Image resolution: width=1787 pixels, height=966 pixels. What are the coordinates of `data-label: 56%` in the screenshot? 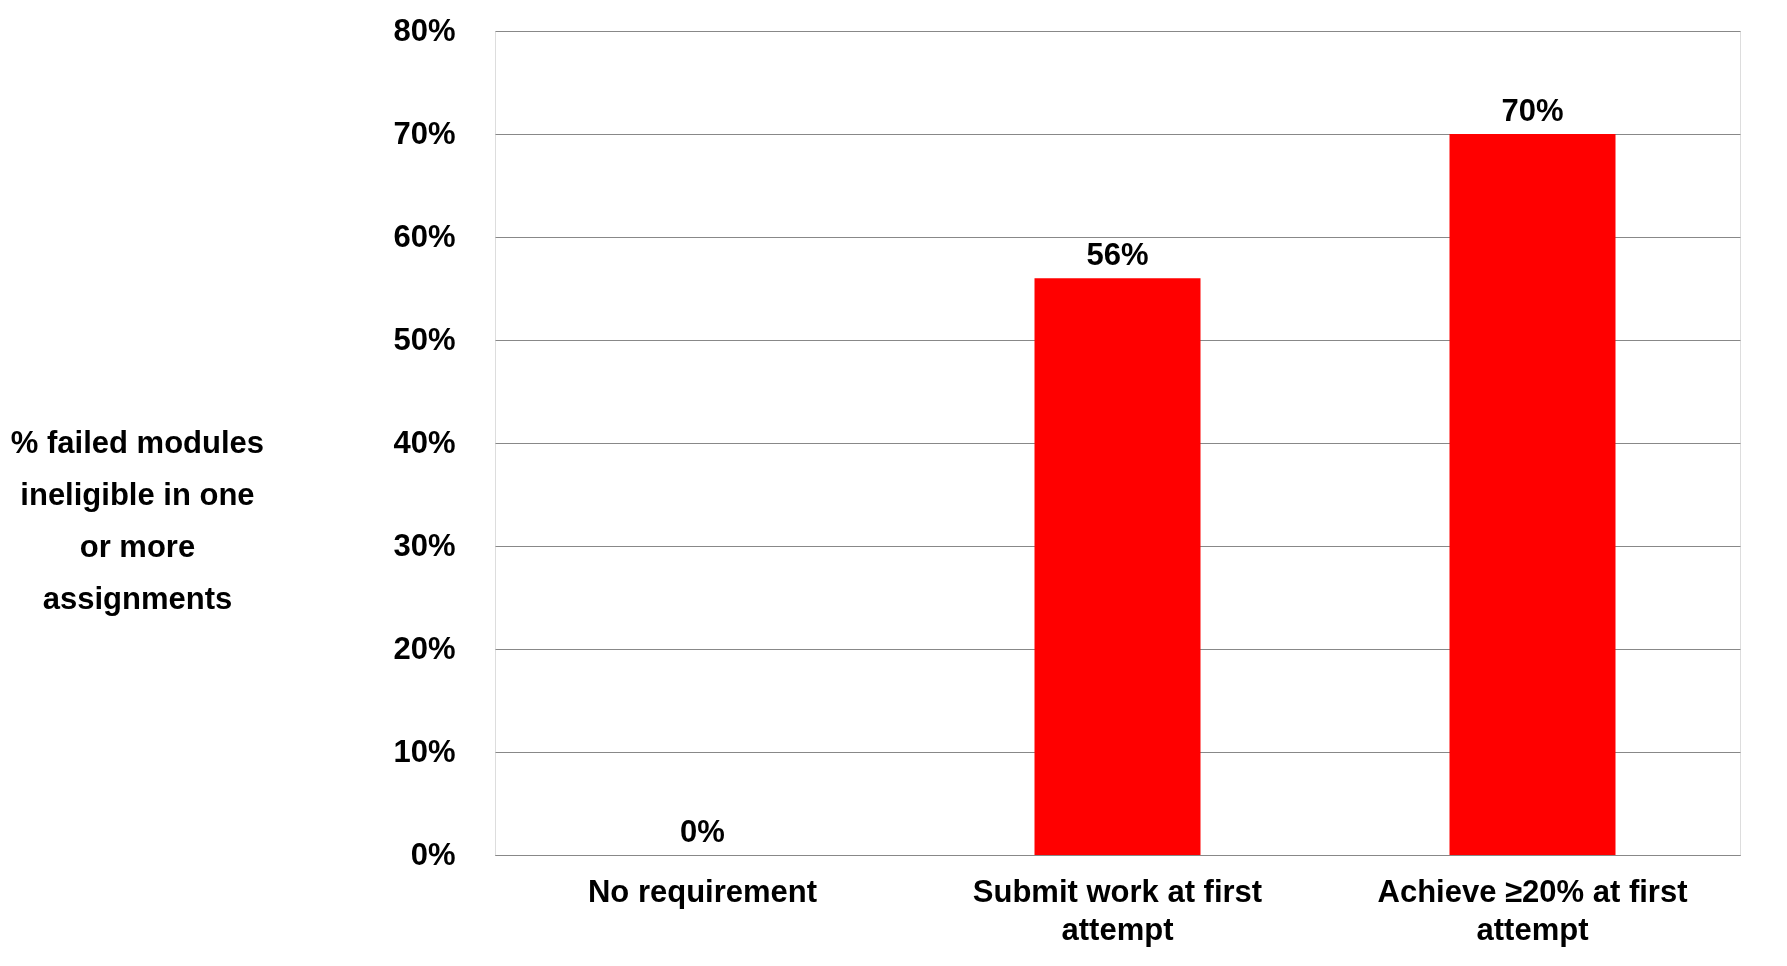 It's located at (1117, 255).